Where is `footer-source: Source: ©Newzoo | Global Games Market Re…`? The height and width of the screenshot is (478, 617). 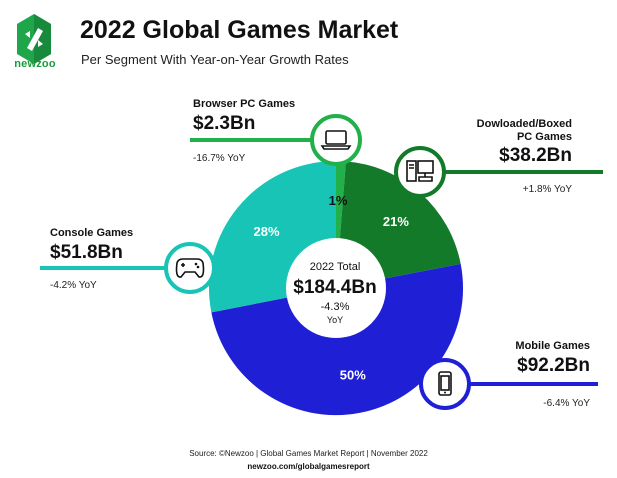
footer-source: Source: ©Newzoo | Global Games Market Re… is located at coordinates (308, 453).